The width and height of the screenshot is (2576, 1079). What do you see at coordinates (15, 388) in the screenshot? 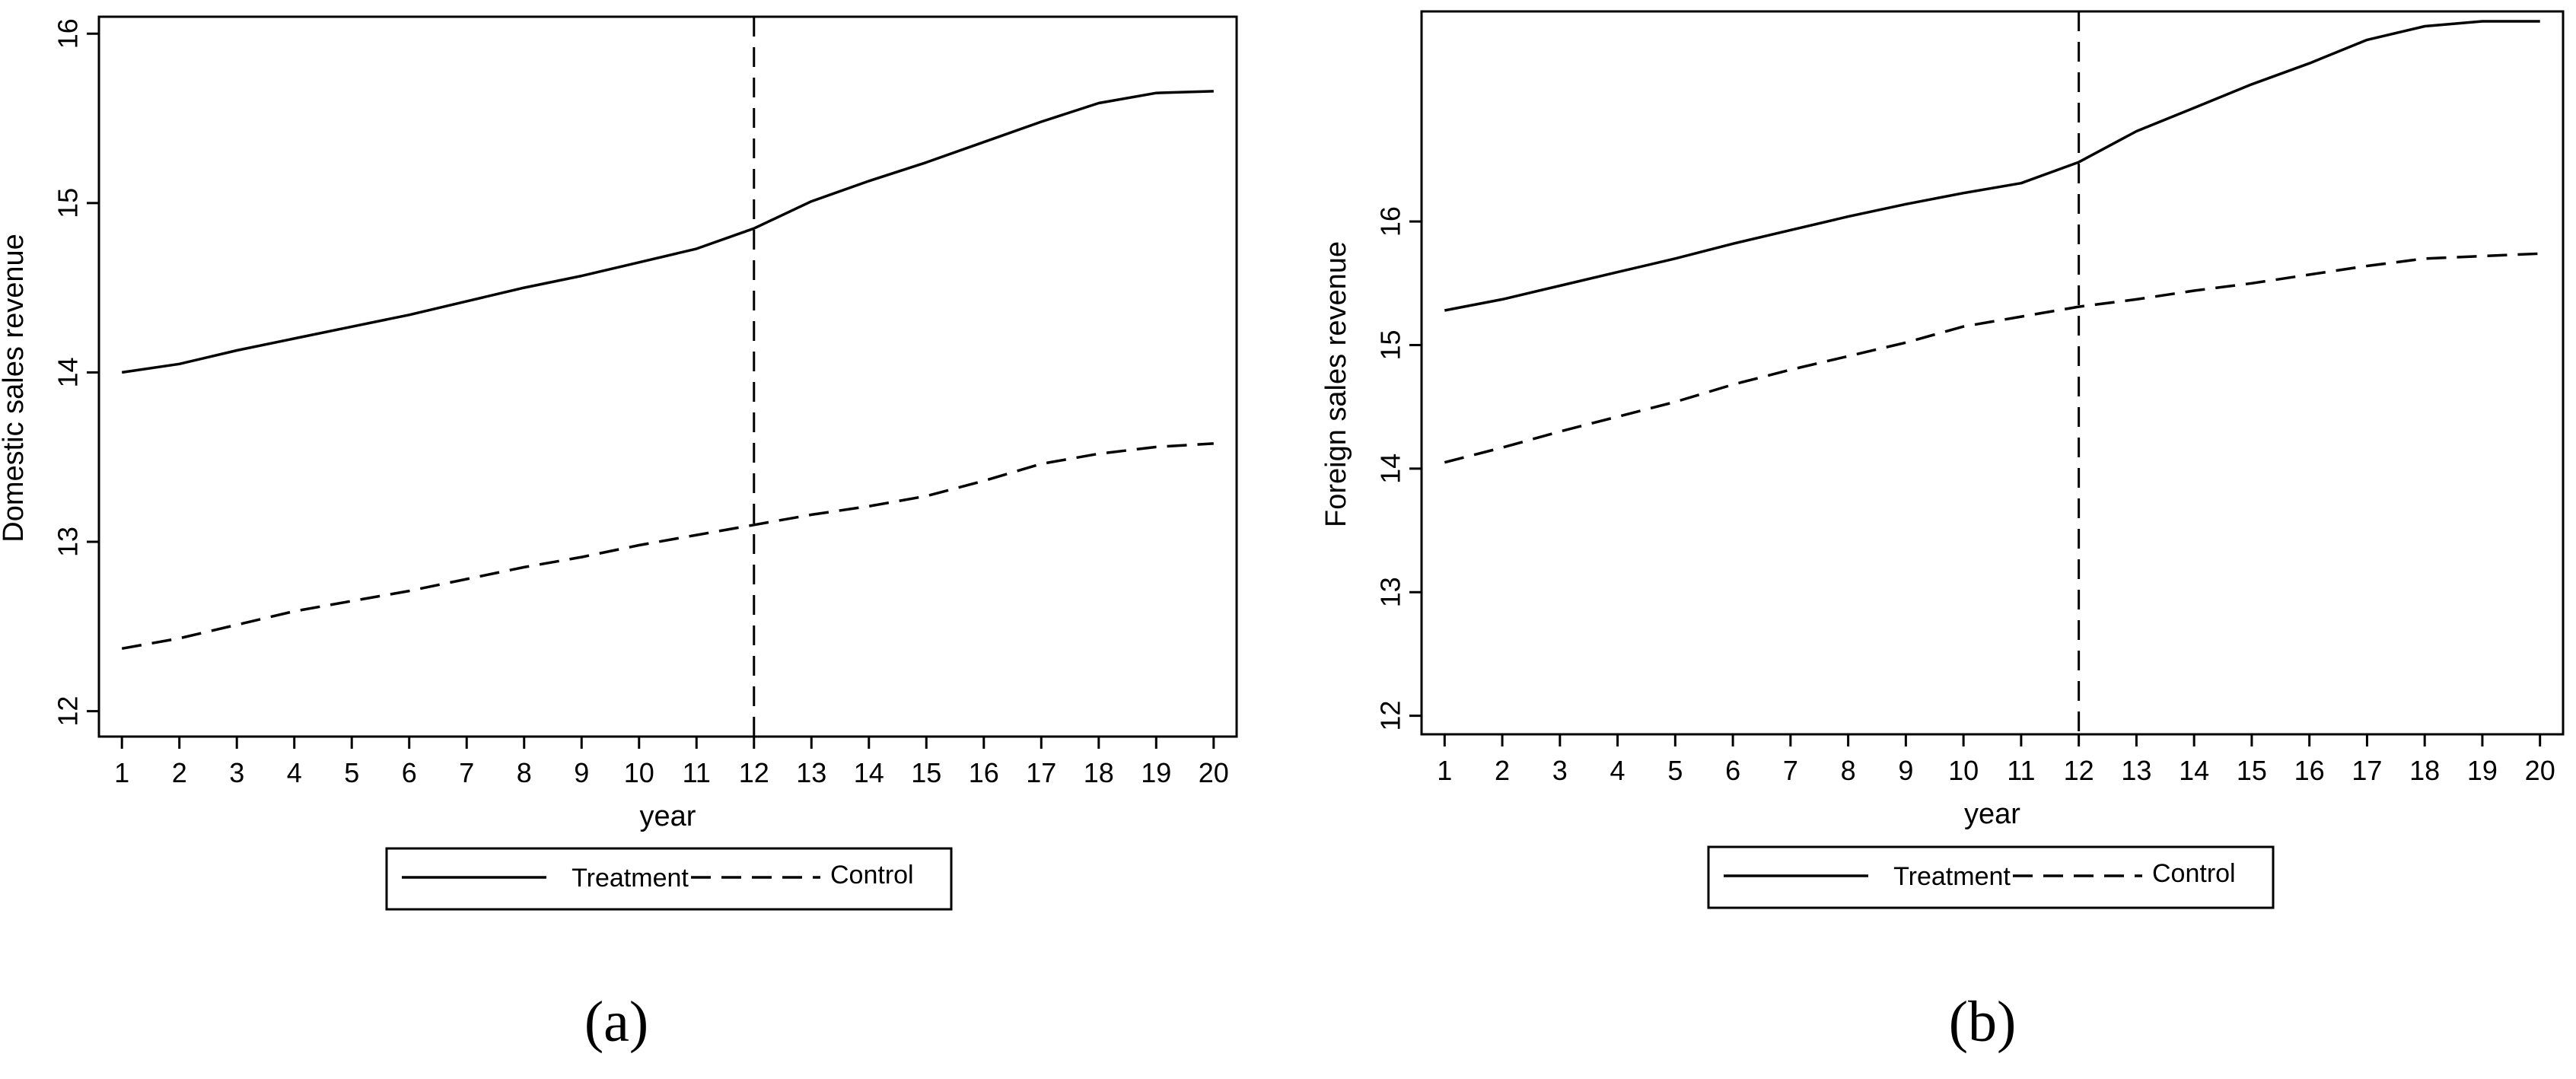
I see `y-axis-title: Domestic sales revenue` at bounding box center [15, 388].